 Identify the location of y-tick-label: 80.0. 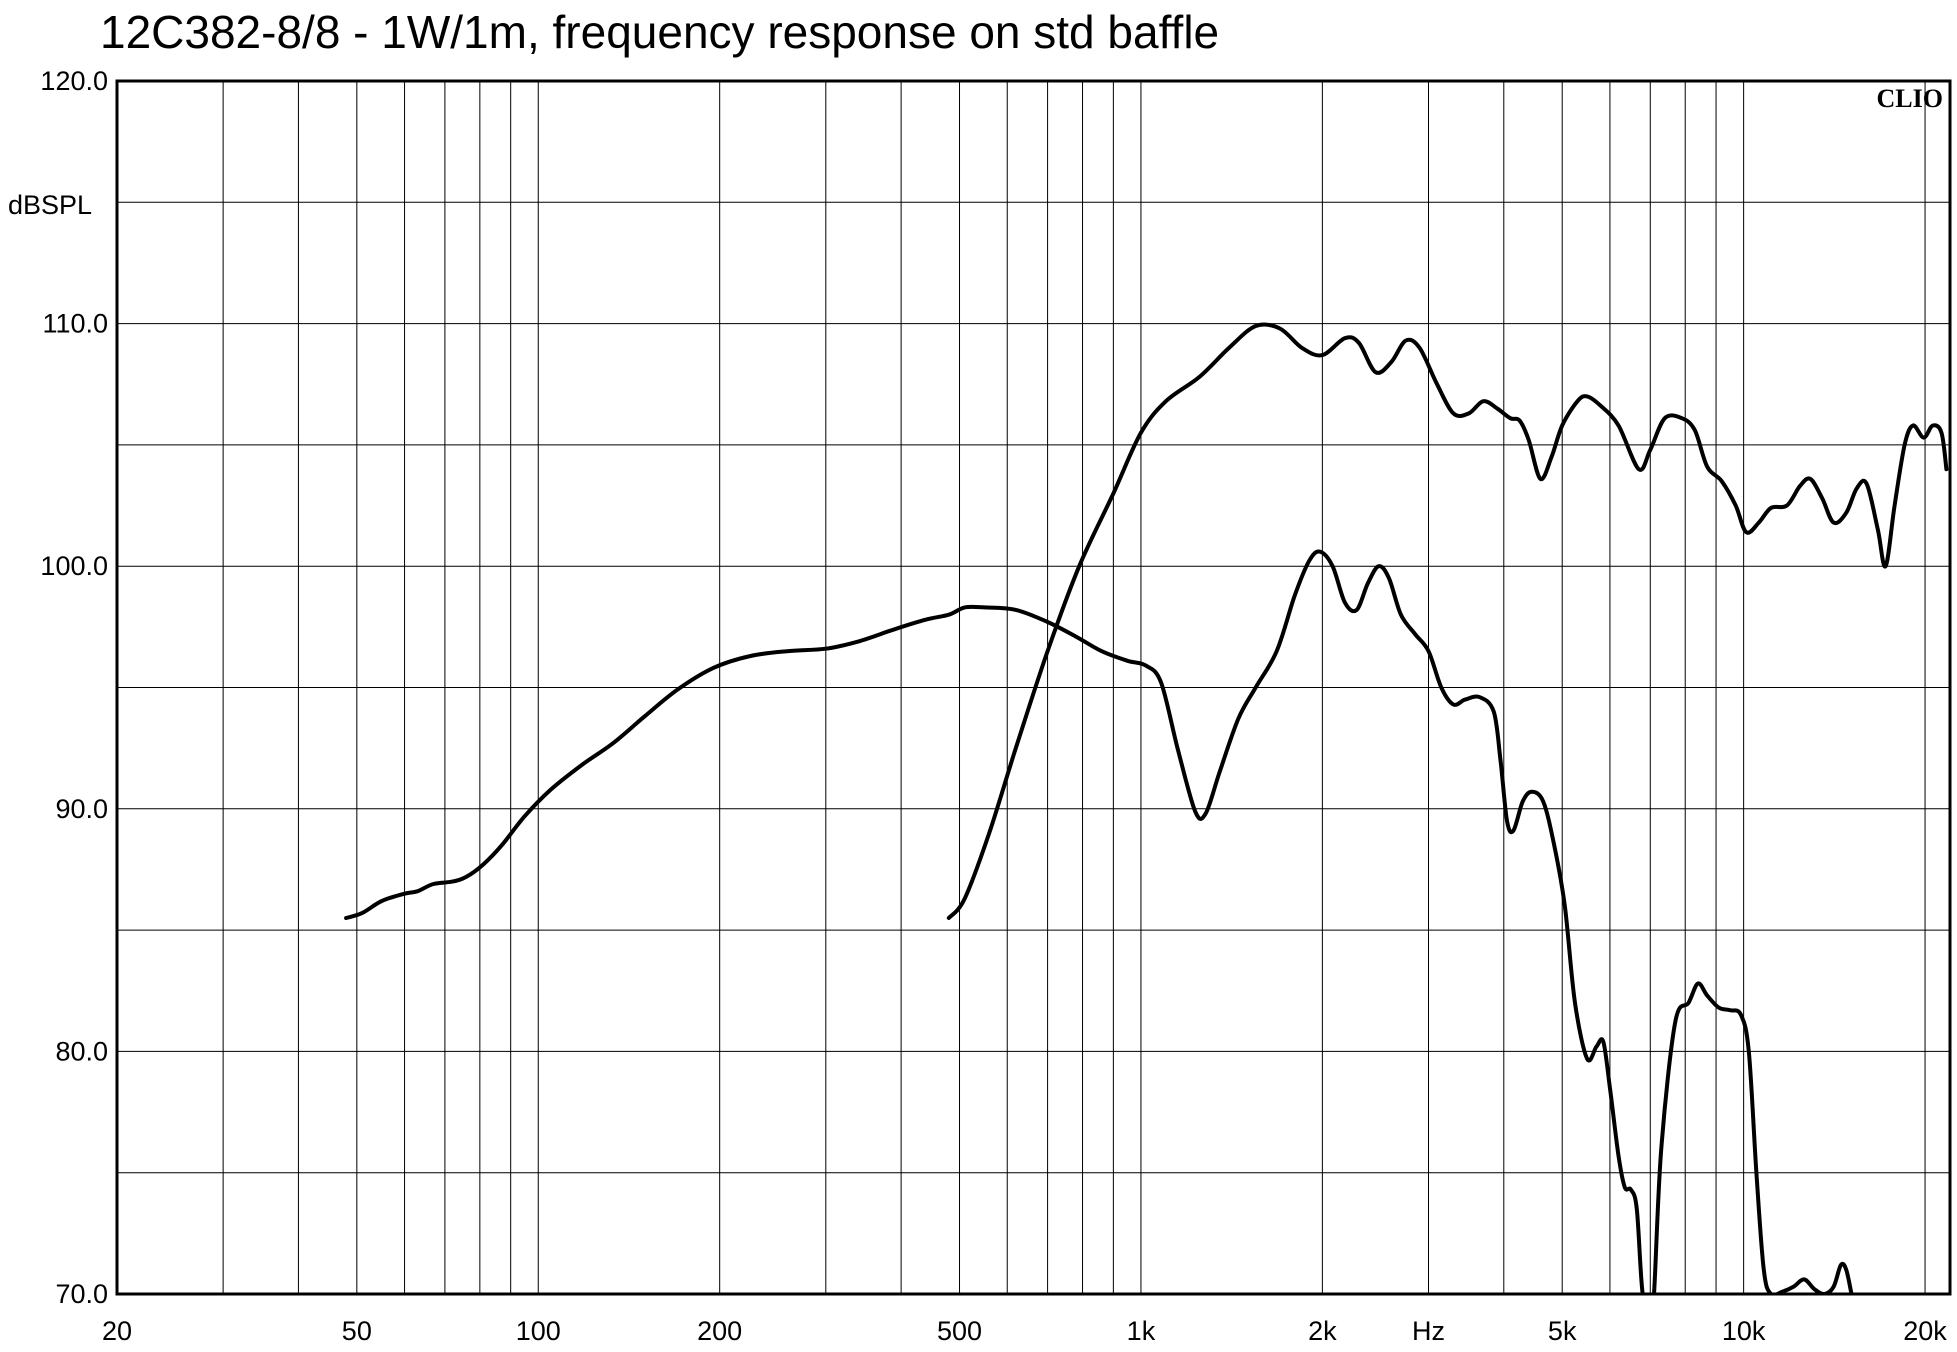
(81, 1051).